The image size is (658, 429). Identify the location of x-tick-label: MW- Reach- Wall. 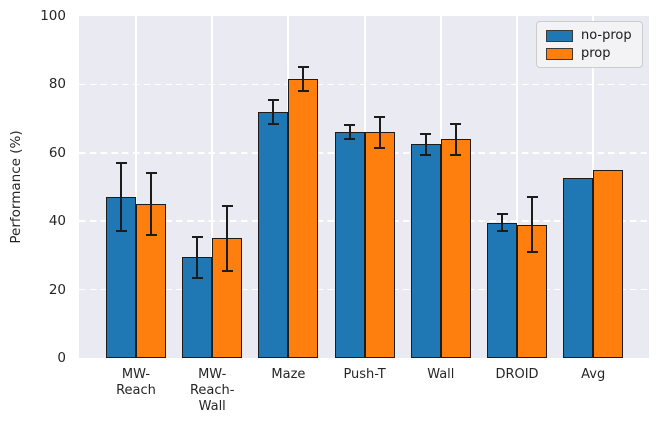
(212, 390).